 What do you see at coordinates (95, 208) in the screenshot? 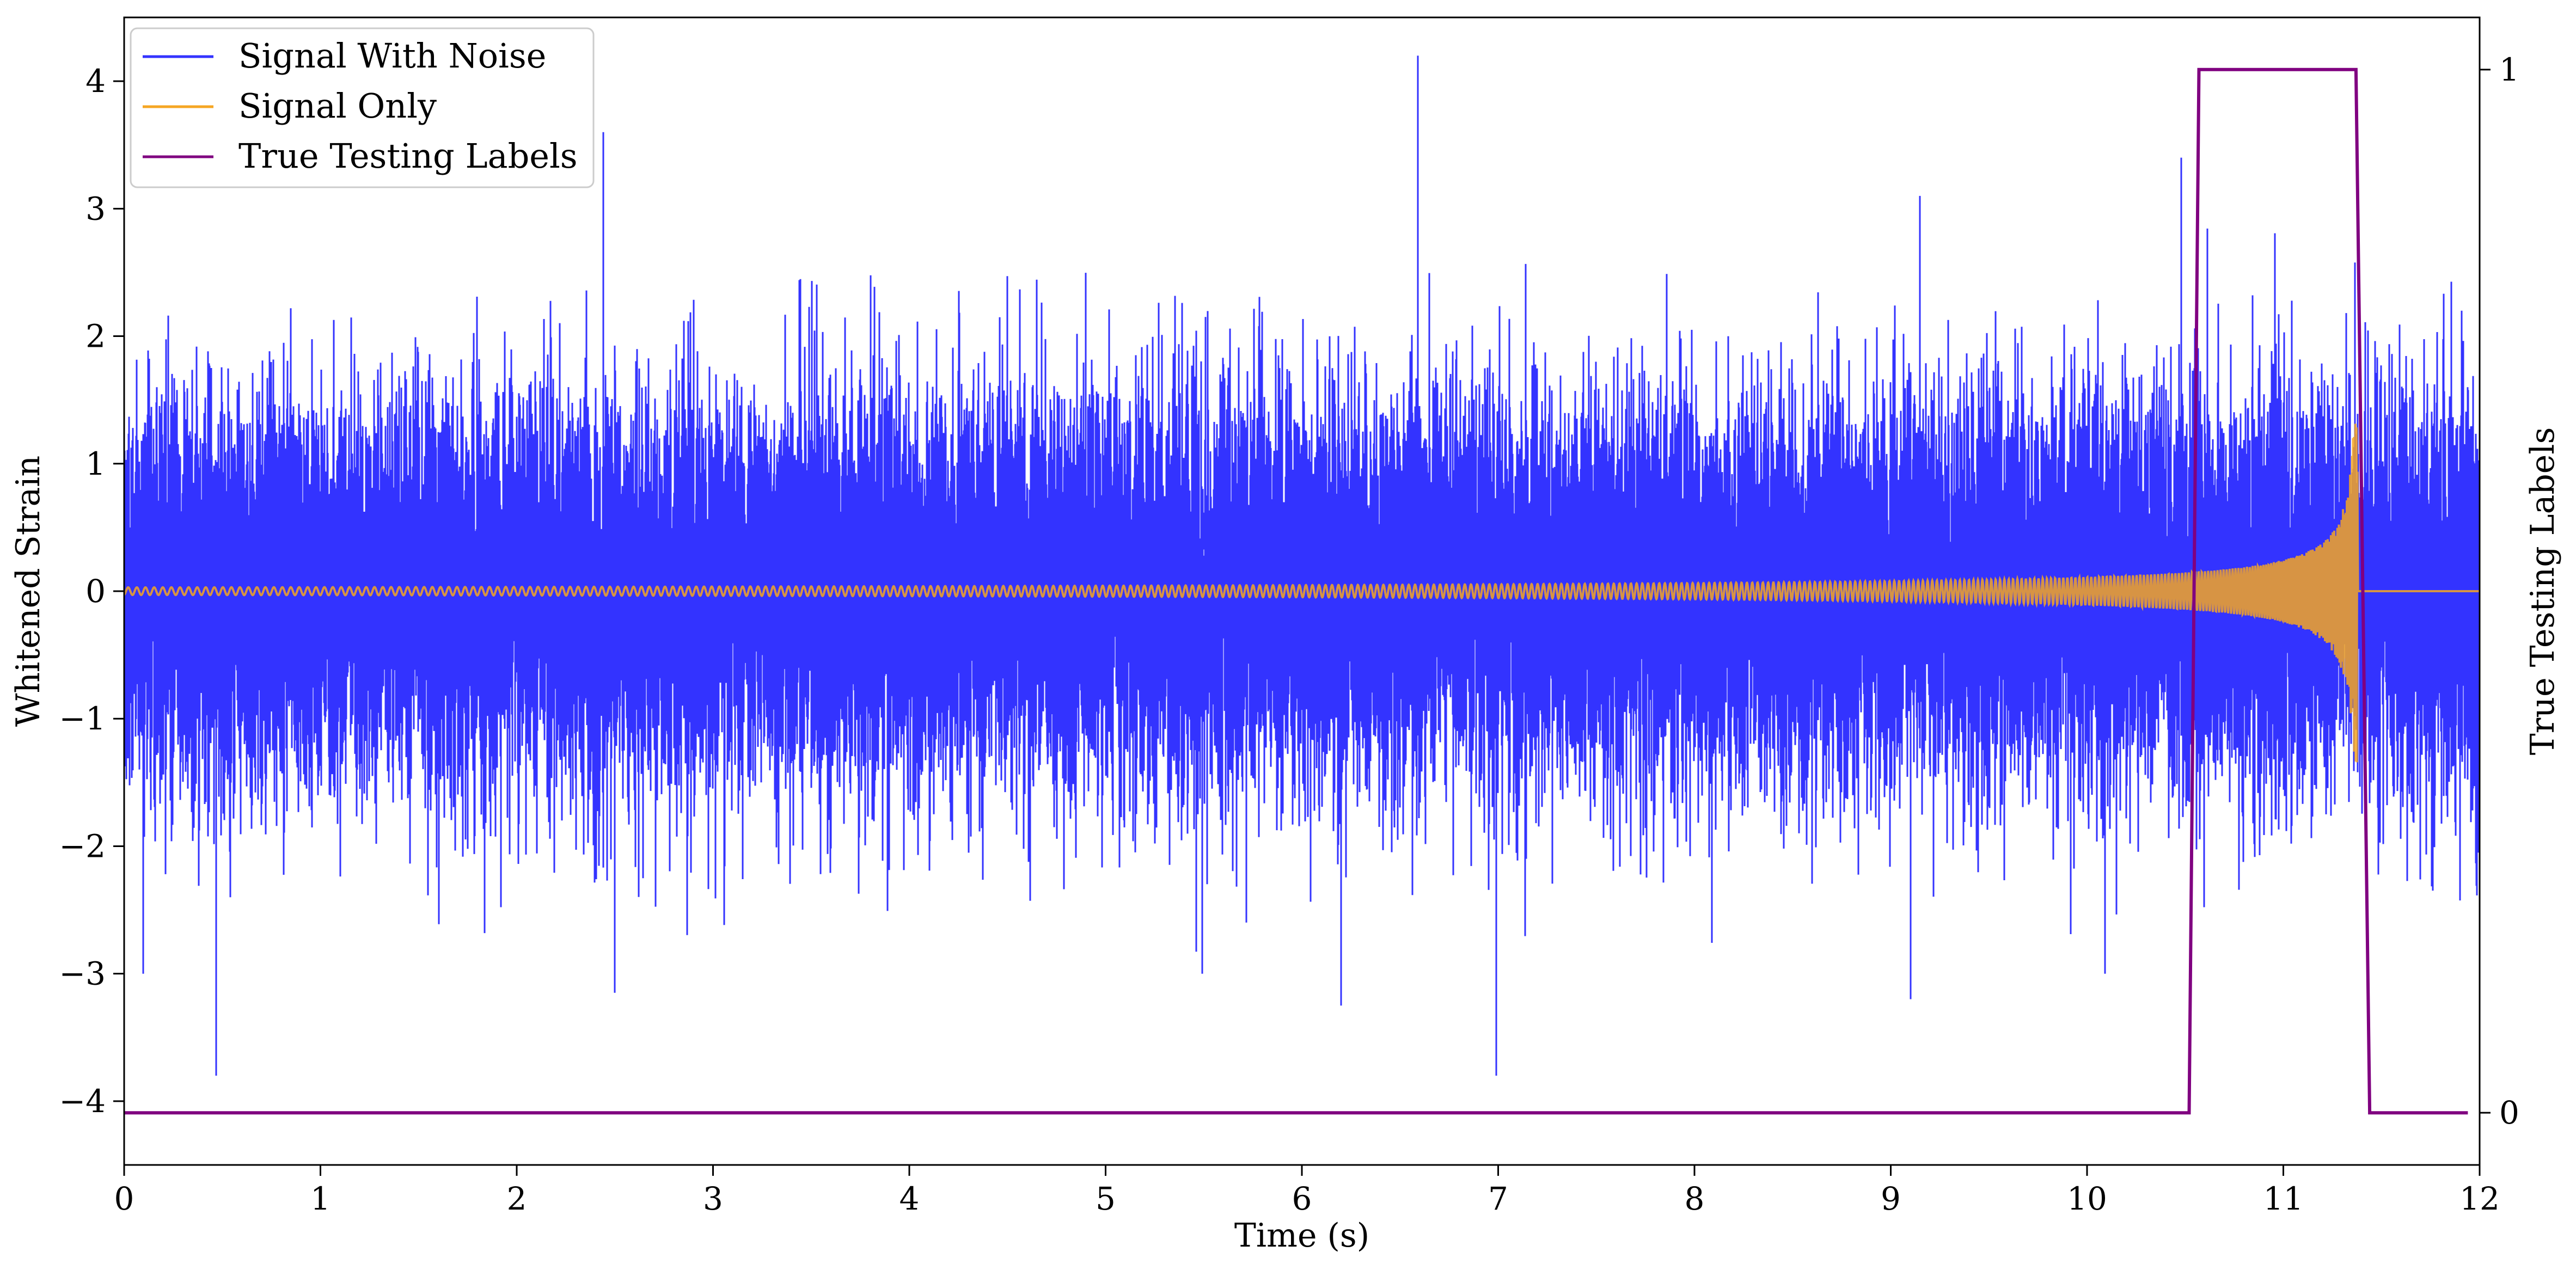
I see `y-tick-label: 3` at bounding box center [95, 208].